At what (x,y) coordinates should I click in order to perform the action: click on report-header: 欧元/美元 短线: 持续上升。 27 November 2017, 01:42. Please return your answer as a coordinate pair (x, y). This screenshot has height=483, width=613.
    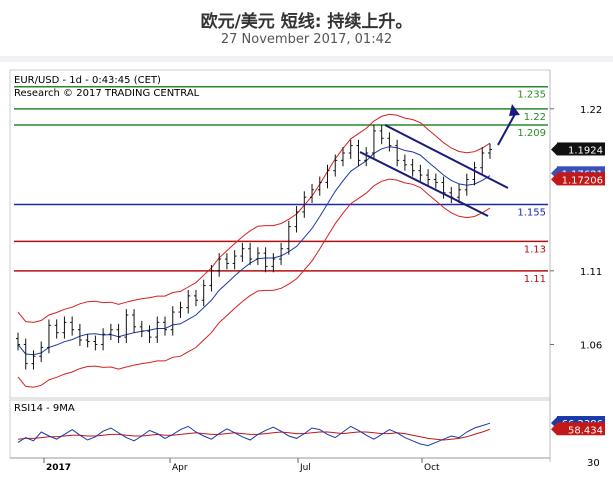
    Looking at the image, I should click on (306, 28).